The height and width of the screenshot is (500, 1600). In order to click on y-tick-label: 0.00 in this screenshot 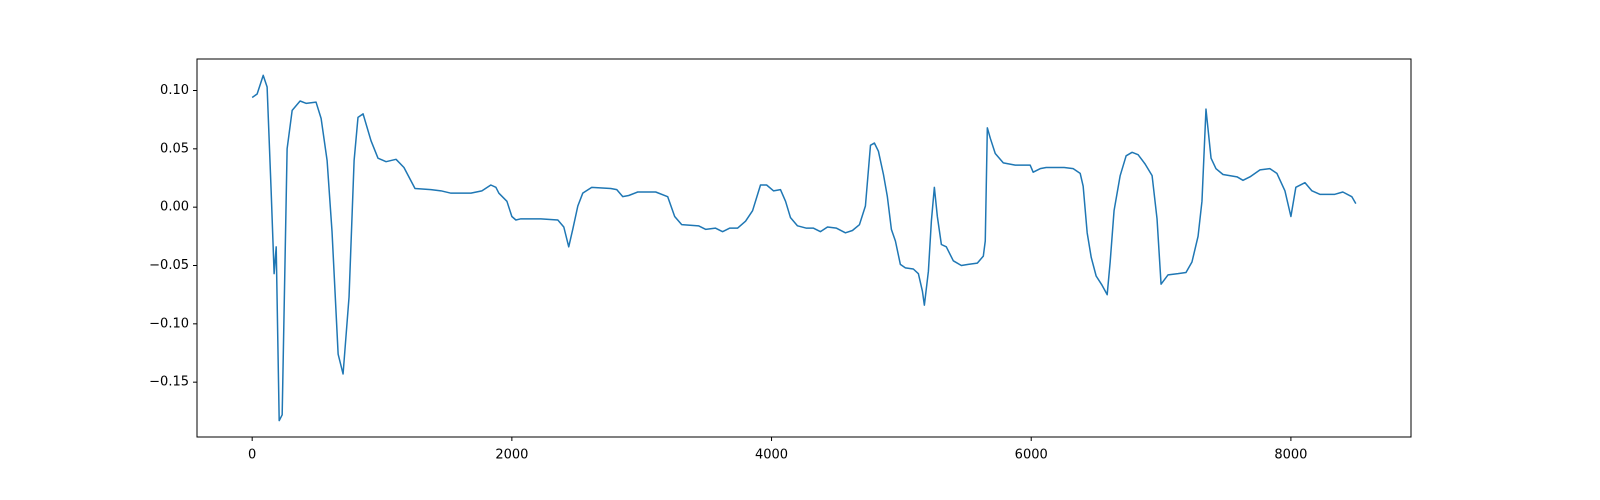, I will do `click(174, 207)`.